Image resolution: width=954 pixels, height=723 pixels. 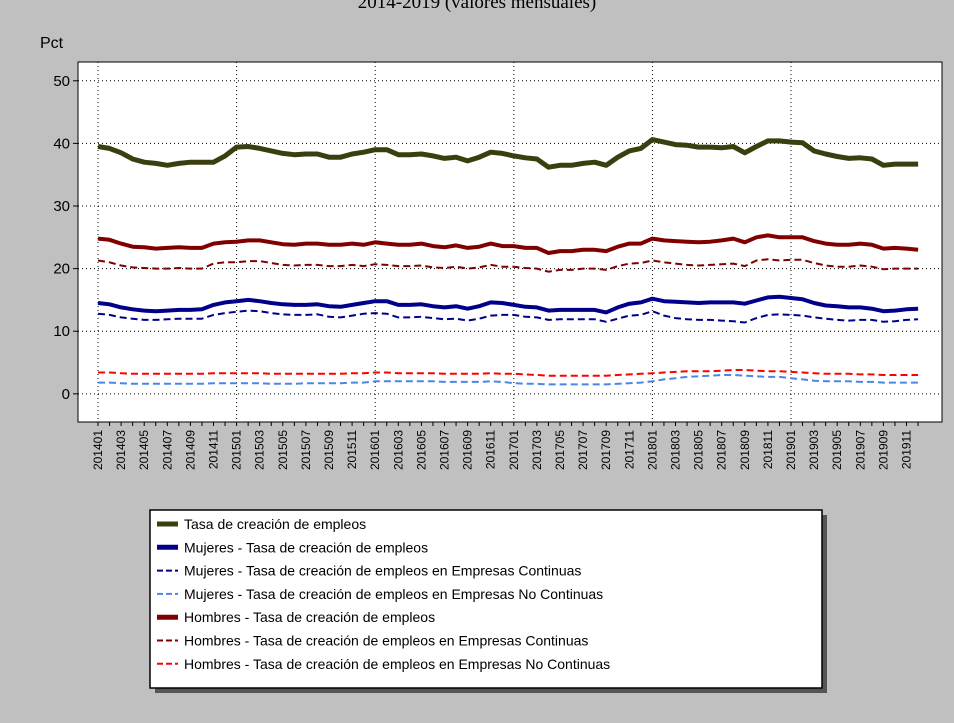 What do you see at coordinates (144, 450) in the screenshot?
I see `x-tick-label: 201405` at bounding box center [144, 450].